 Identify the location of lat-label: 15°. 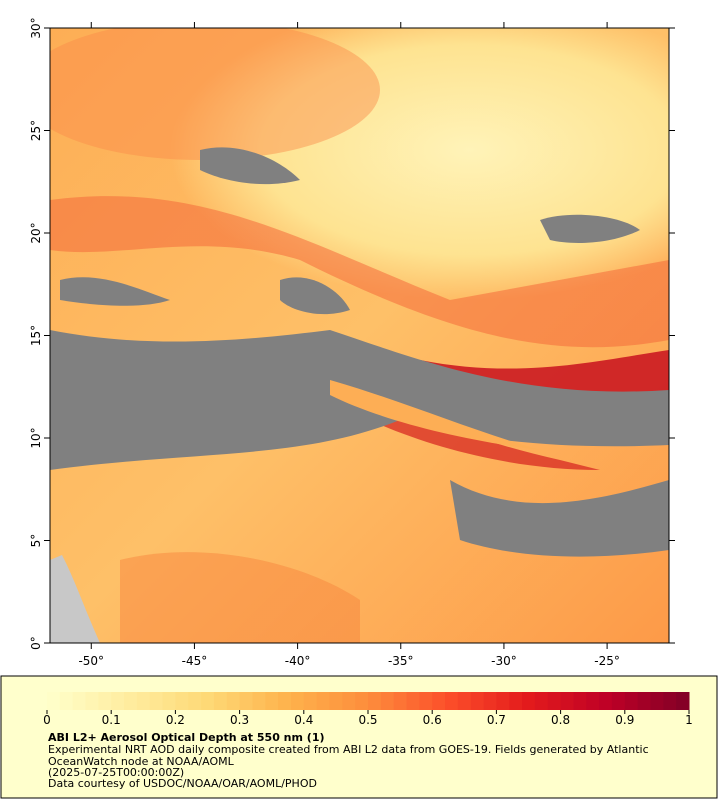
(36, 335).